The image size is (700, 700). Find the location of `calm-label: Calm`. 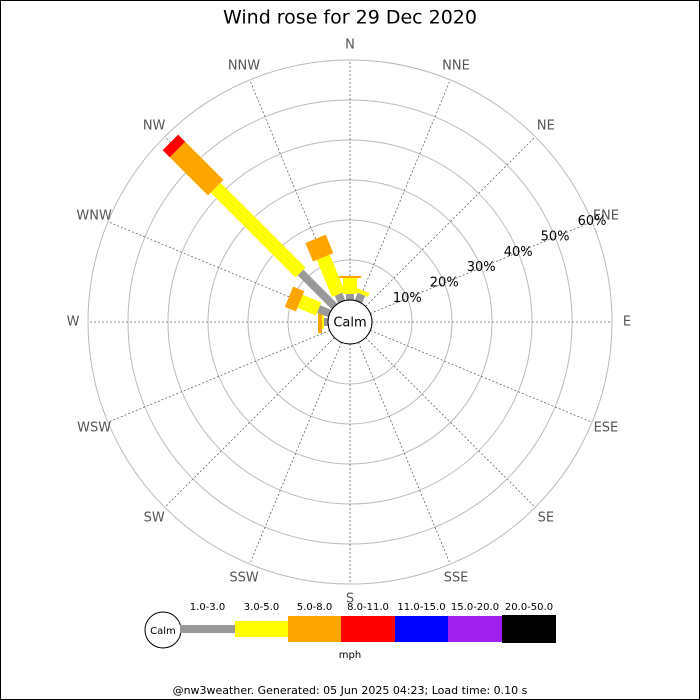

calm-label: Calm is located at coordinates (349, 323).